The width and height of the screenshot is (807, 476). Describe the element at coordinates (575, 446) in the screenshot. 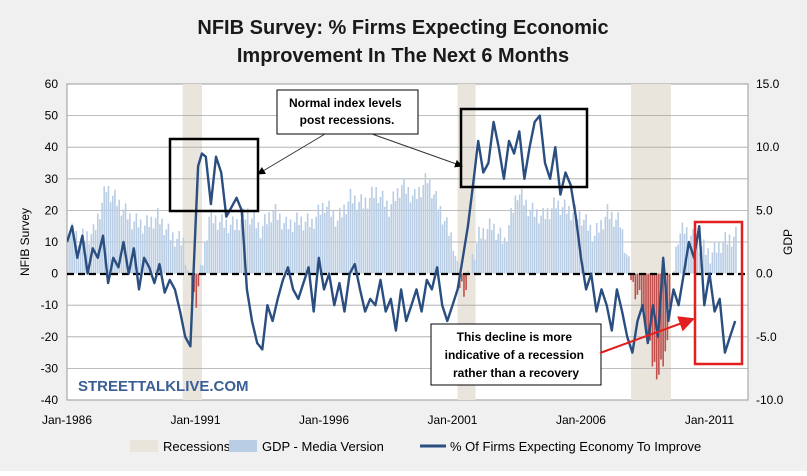

I see `legend-label-nfib: % Of Firms Expecting Economy To Improve` at that location.